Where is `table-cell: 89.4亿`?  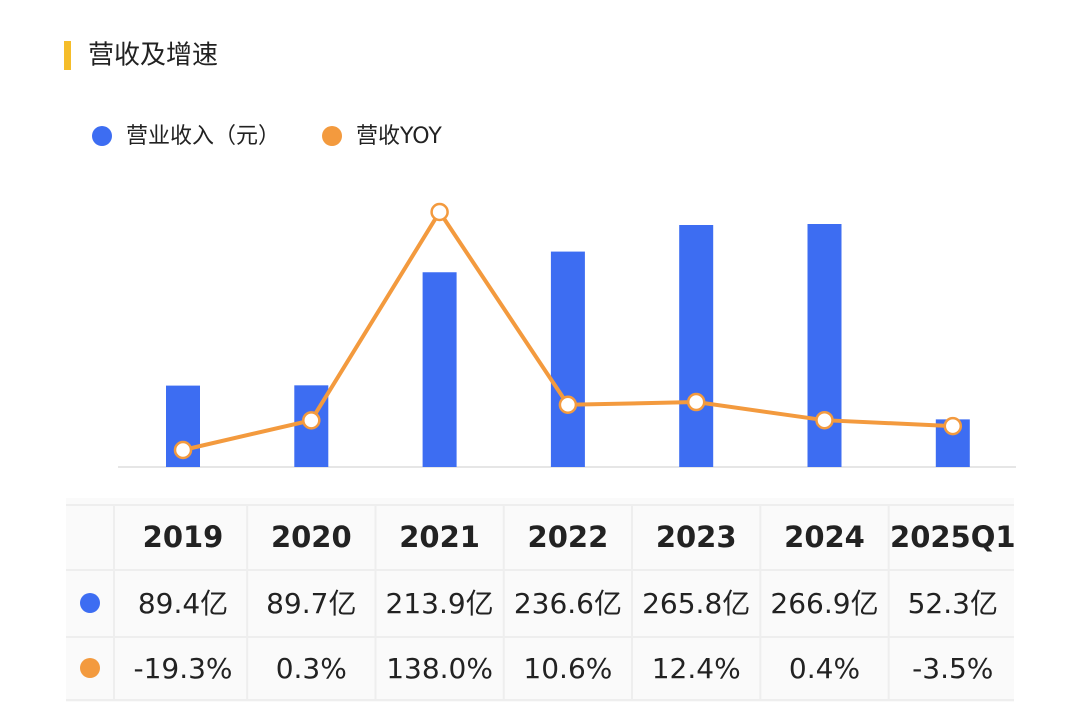
table-cell: 89.4亿 is located at coordinates (183, 603).